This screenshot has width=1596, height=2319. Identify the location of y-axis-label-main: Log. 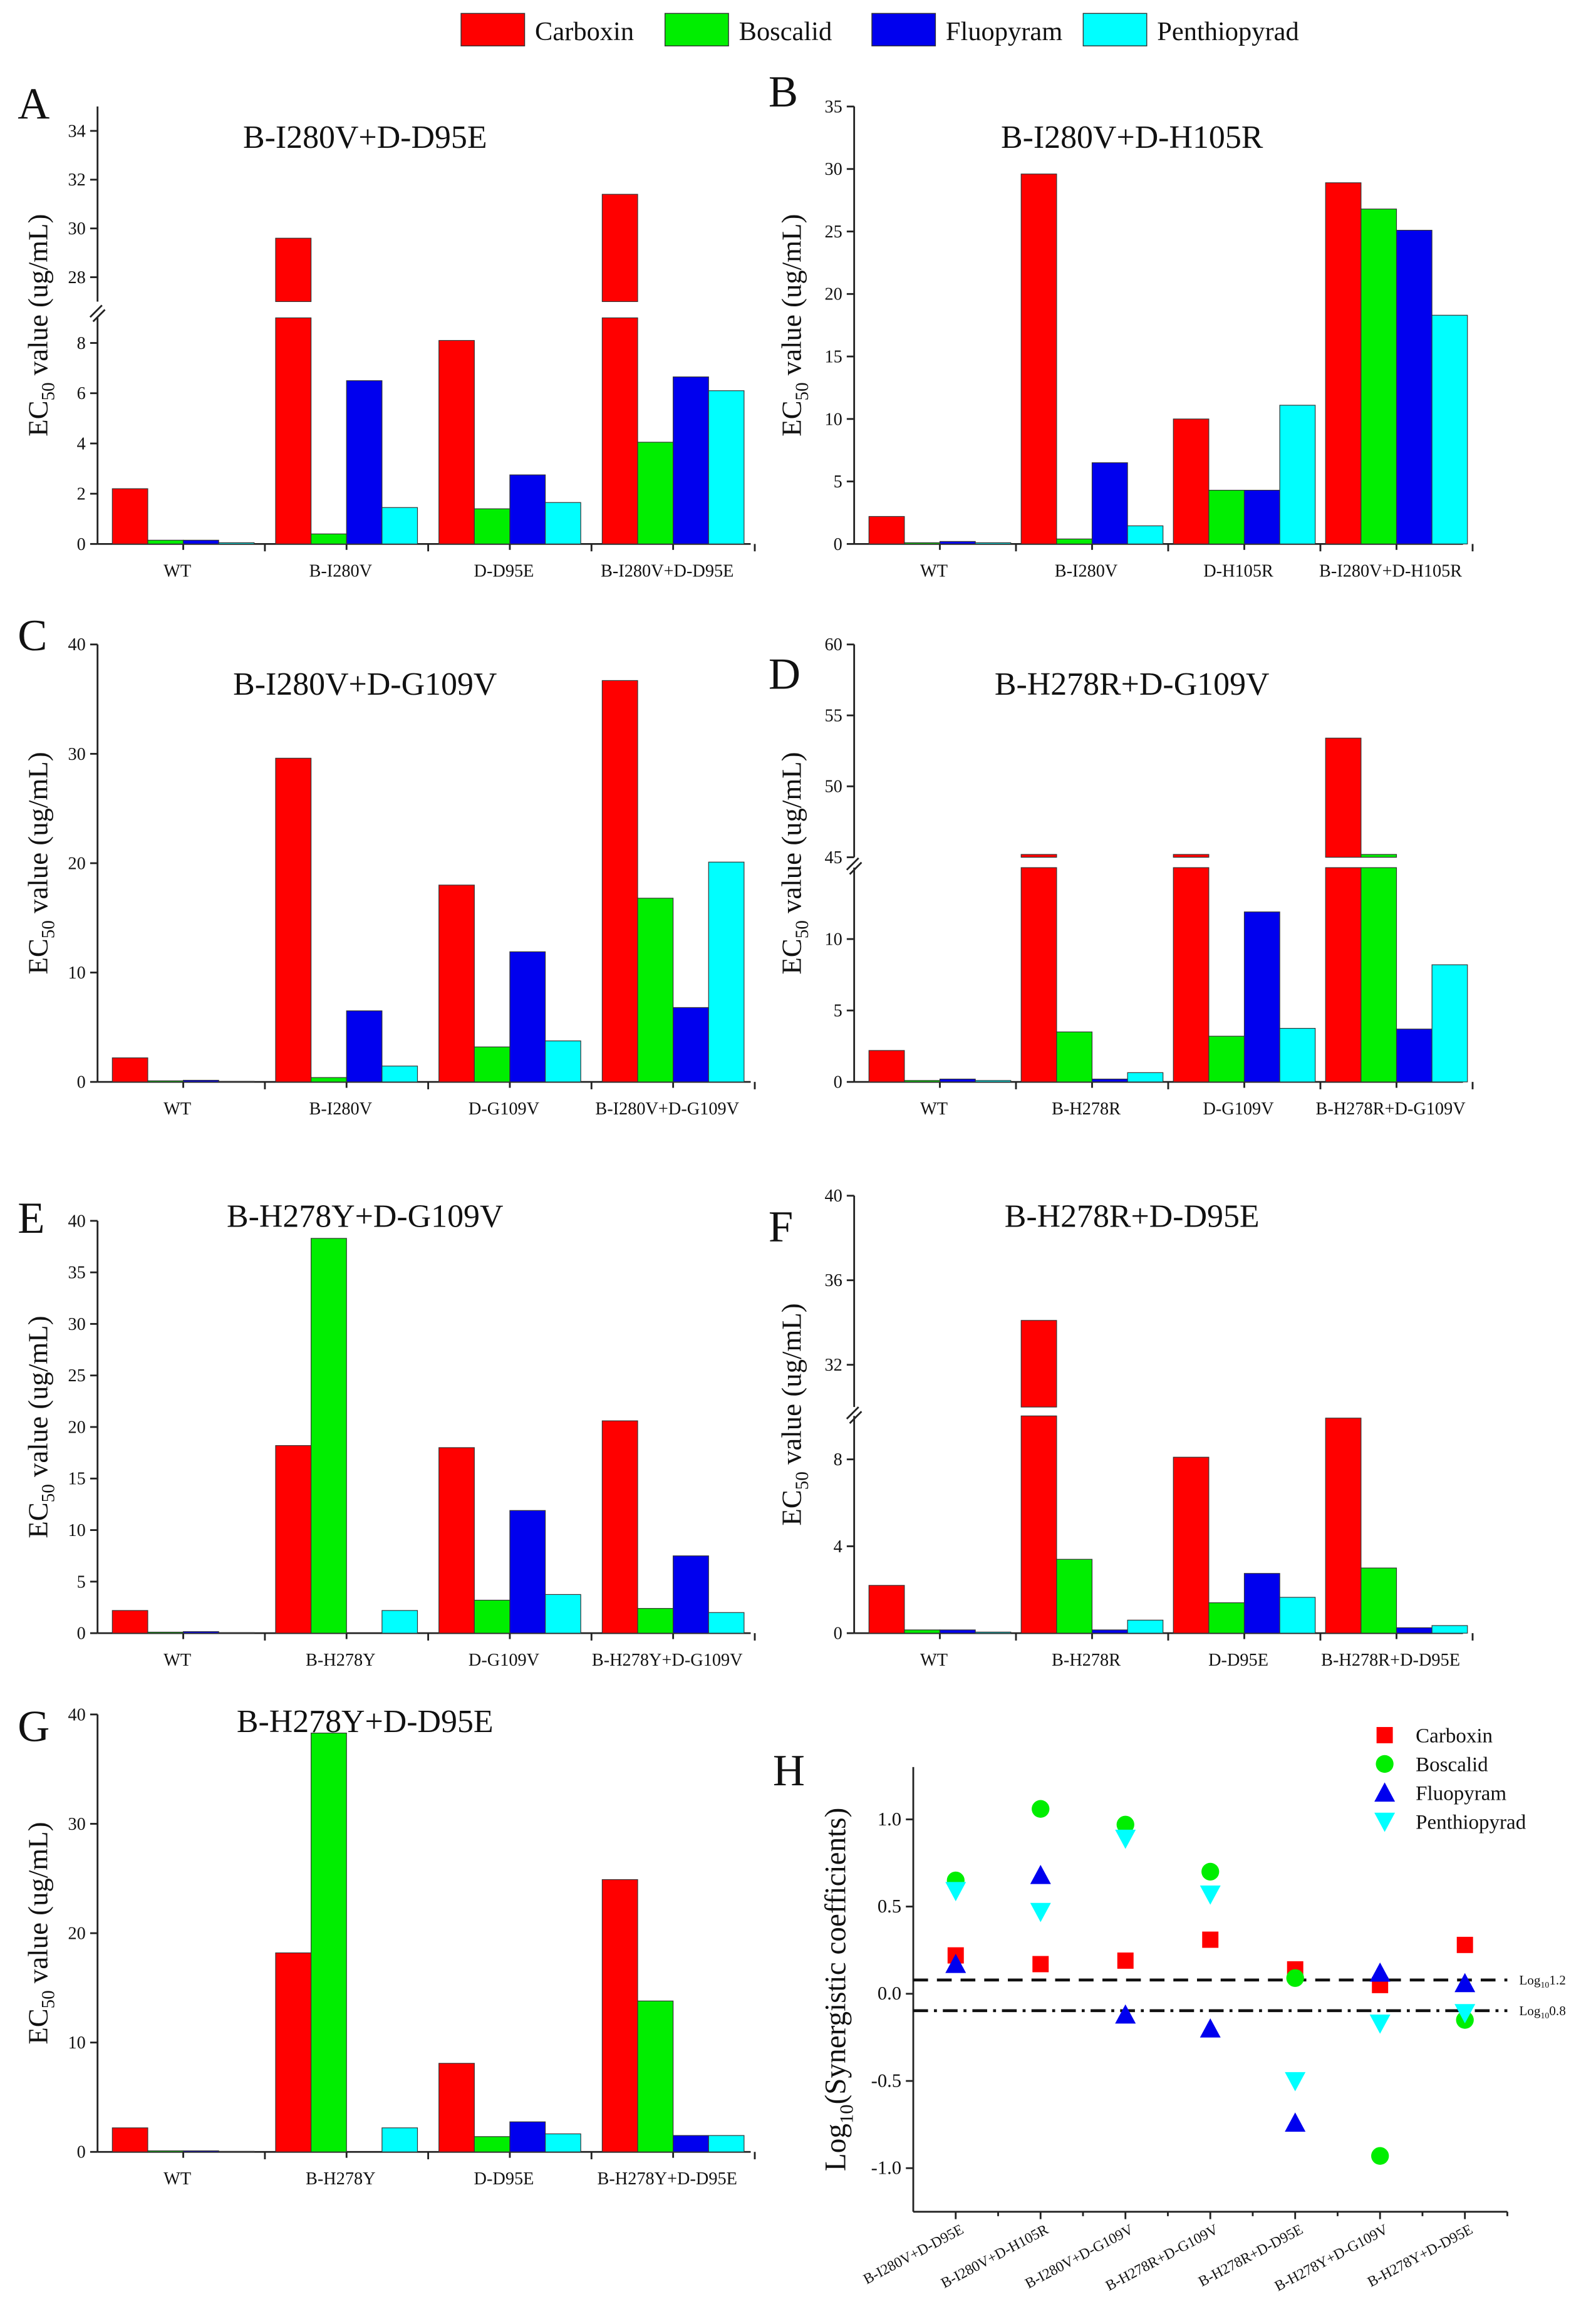
(835, 2147).